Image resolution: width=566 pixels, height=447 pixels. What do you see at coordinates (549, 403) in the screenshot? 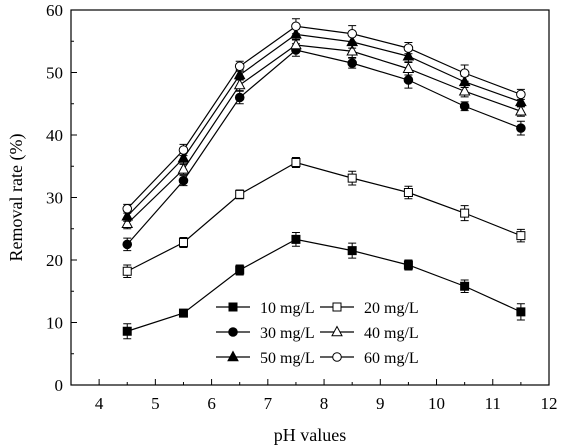
I see `x-tick-label: 12` at bounding box center [549, 403].